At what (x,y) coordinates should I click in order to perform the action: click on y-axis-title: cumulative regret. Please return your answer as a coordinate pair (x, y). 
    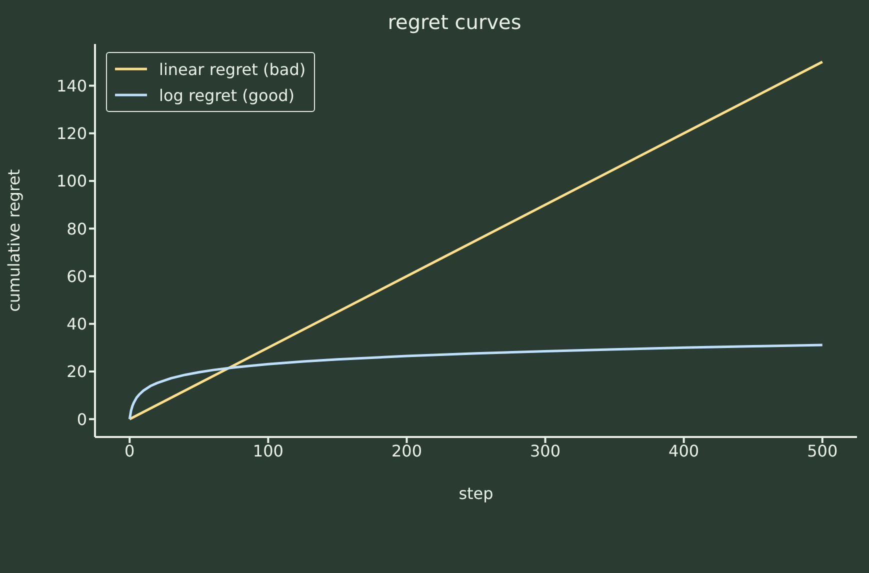
    Looking at the image, I should click on (14, 240).